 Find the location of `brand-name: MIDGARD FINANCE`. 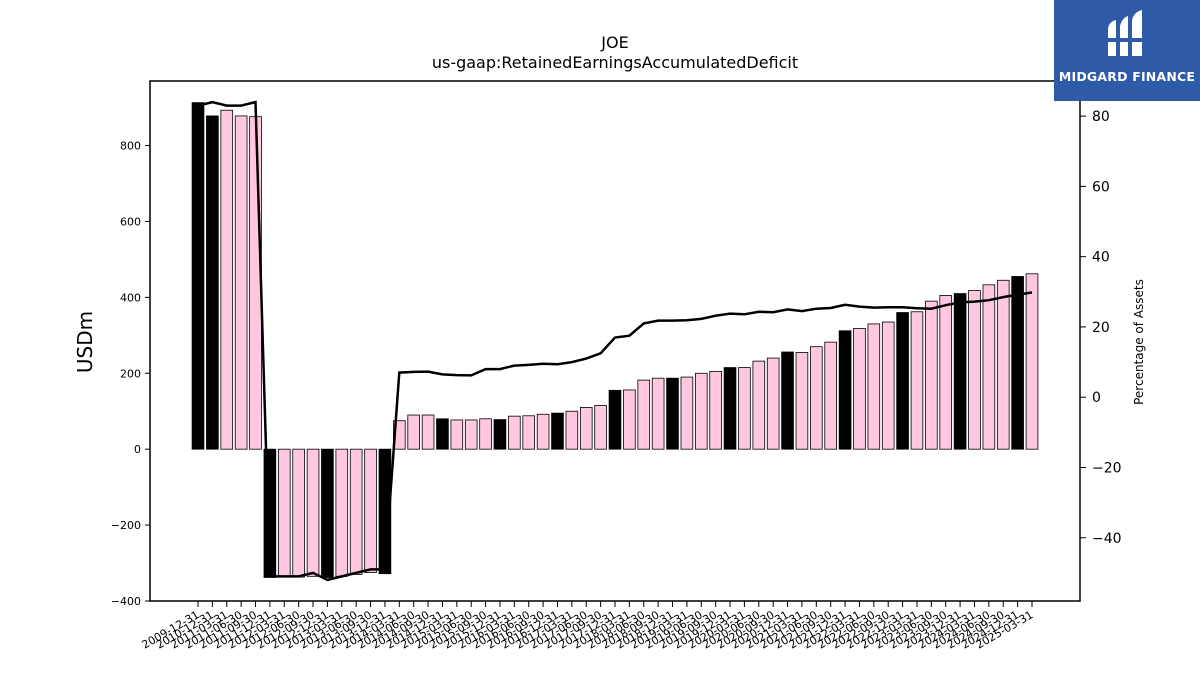

brand-name: MIDGARD FINANCE is located at coordinates (1127, 76).